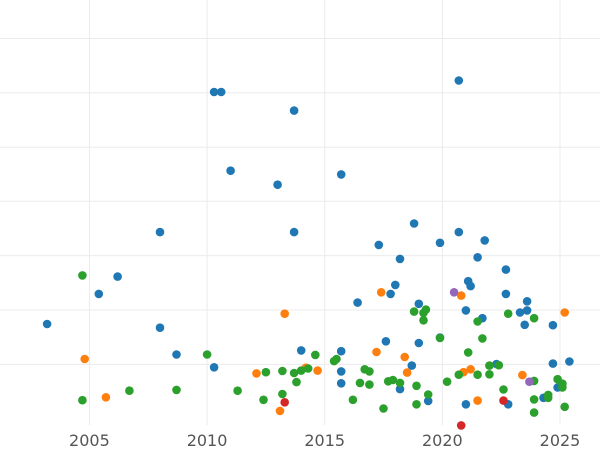 The image size is (600, 450). I want to click on x-tick-label-2020: 2020, so click(442, 440).